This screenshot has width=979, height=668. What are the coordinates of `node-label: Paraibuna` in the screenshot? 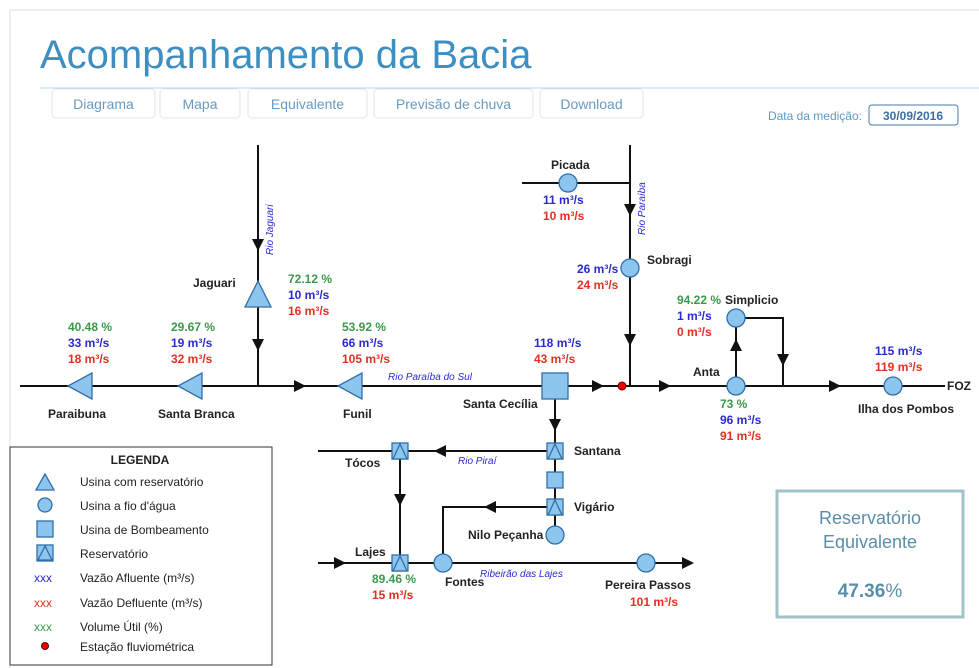 It's located at (77, 414).